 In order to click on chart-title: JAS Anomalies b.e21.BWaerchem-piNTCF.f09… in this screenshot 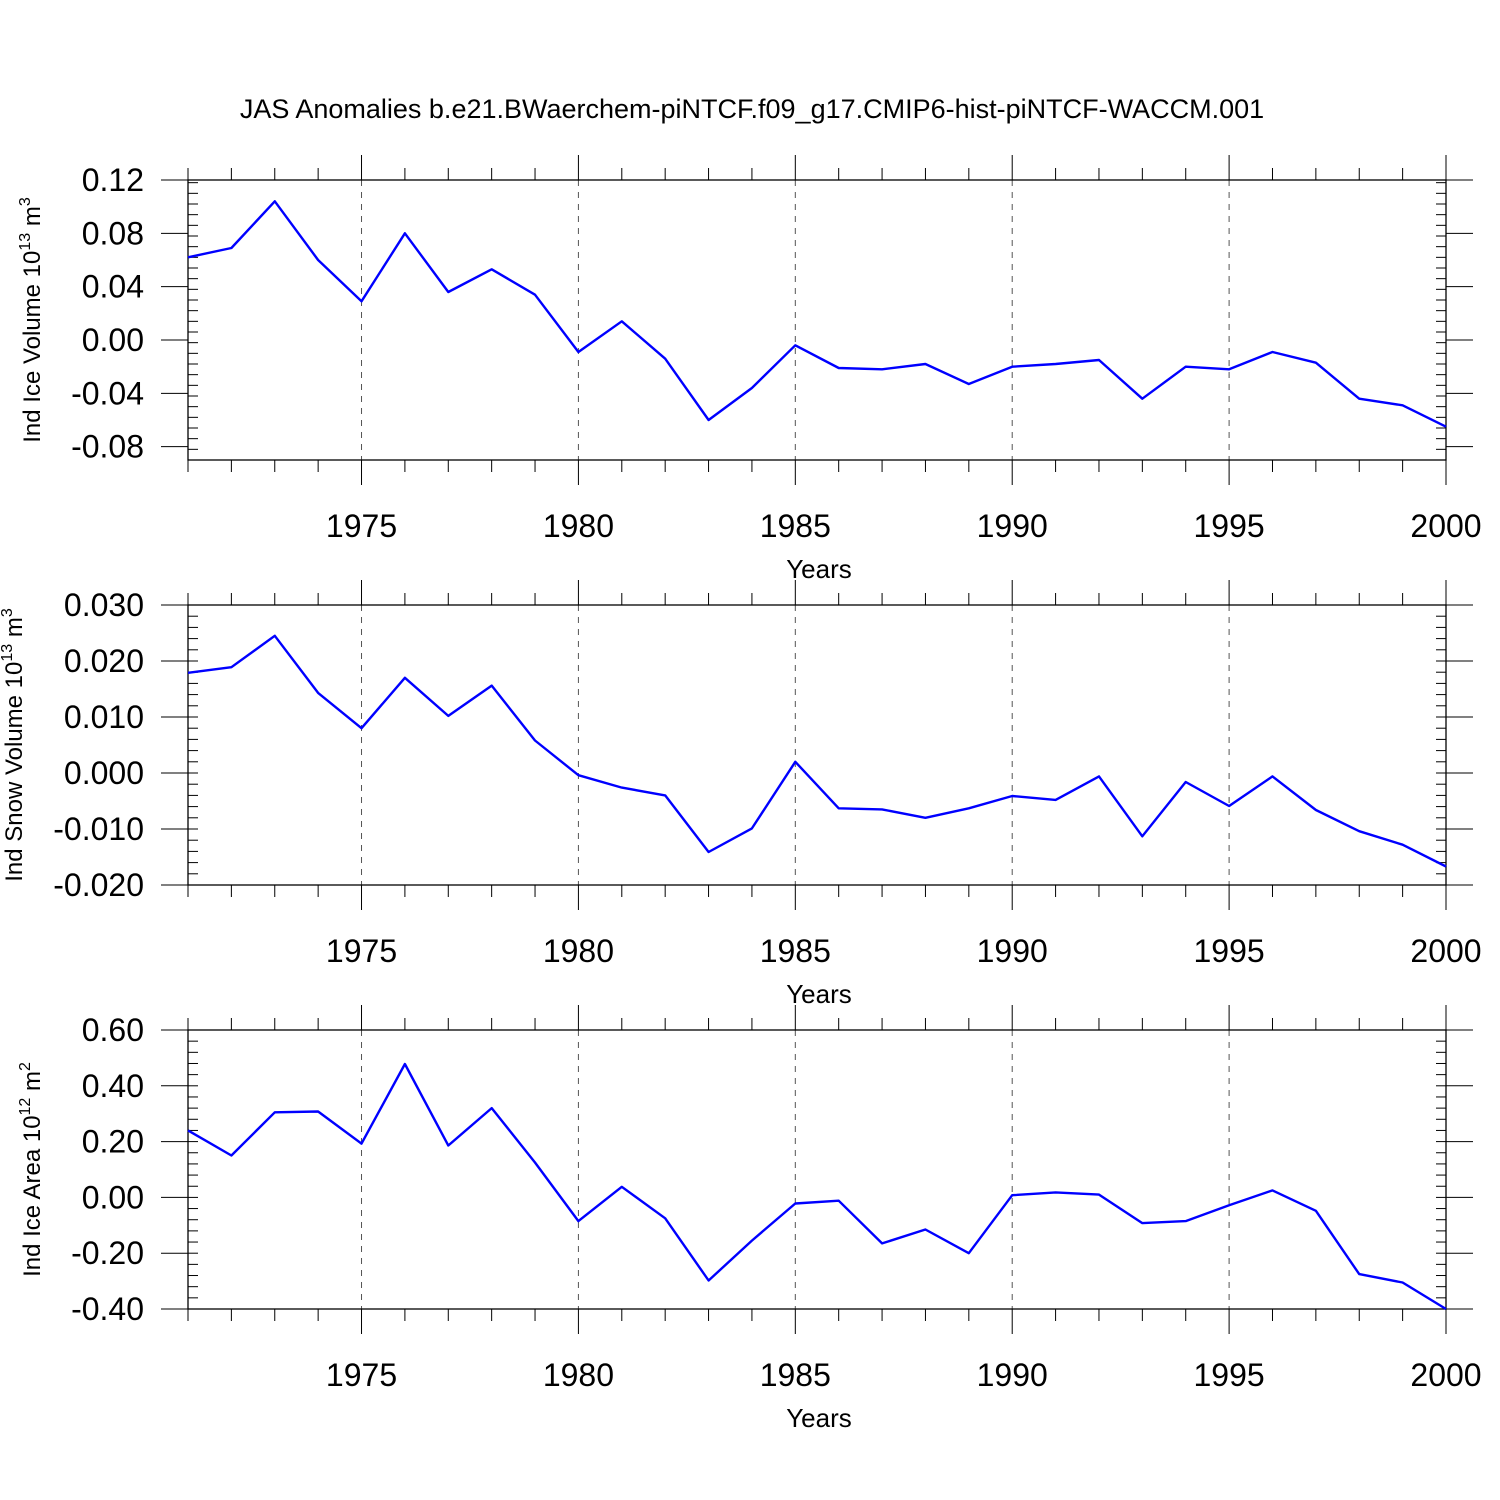, I will do `click(752, 109)`.